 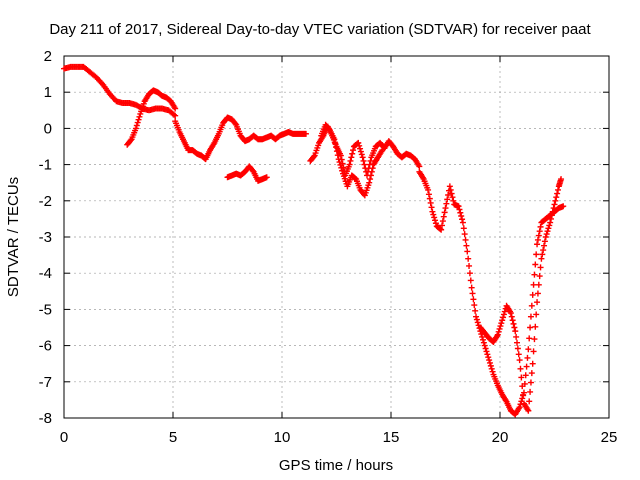 I want to click on y-tick-label: -3, so click(x=45, y=237).